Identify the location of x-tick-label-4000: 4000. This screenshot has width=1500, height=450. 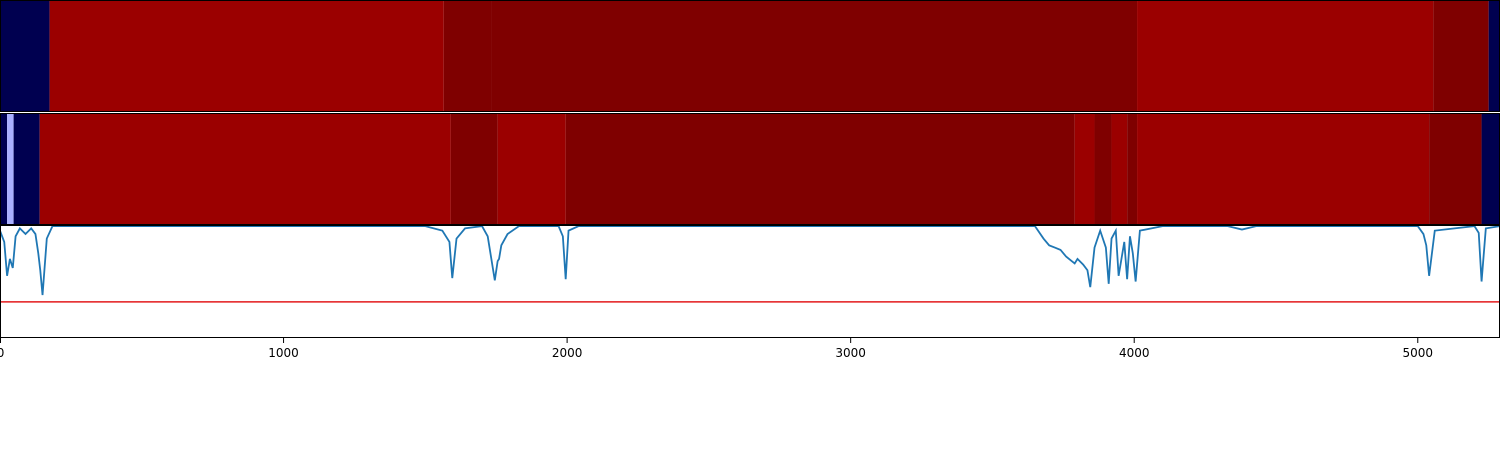
(1134, 353).